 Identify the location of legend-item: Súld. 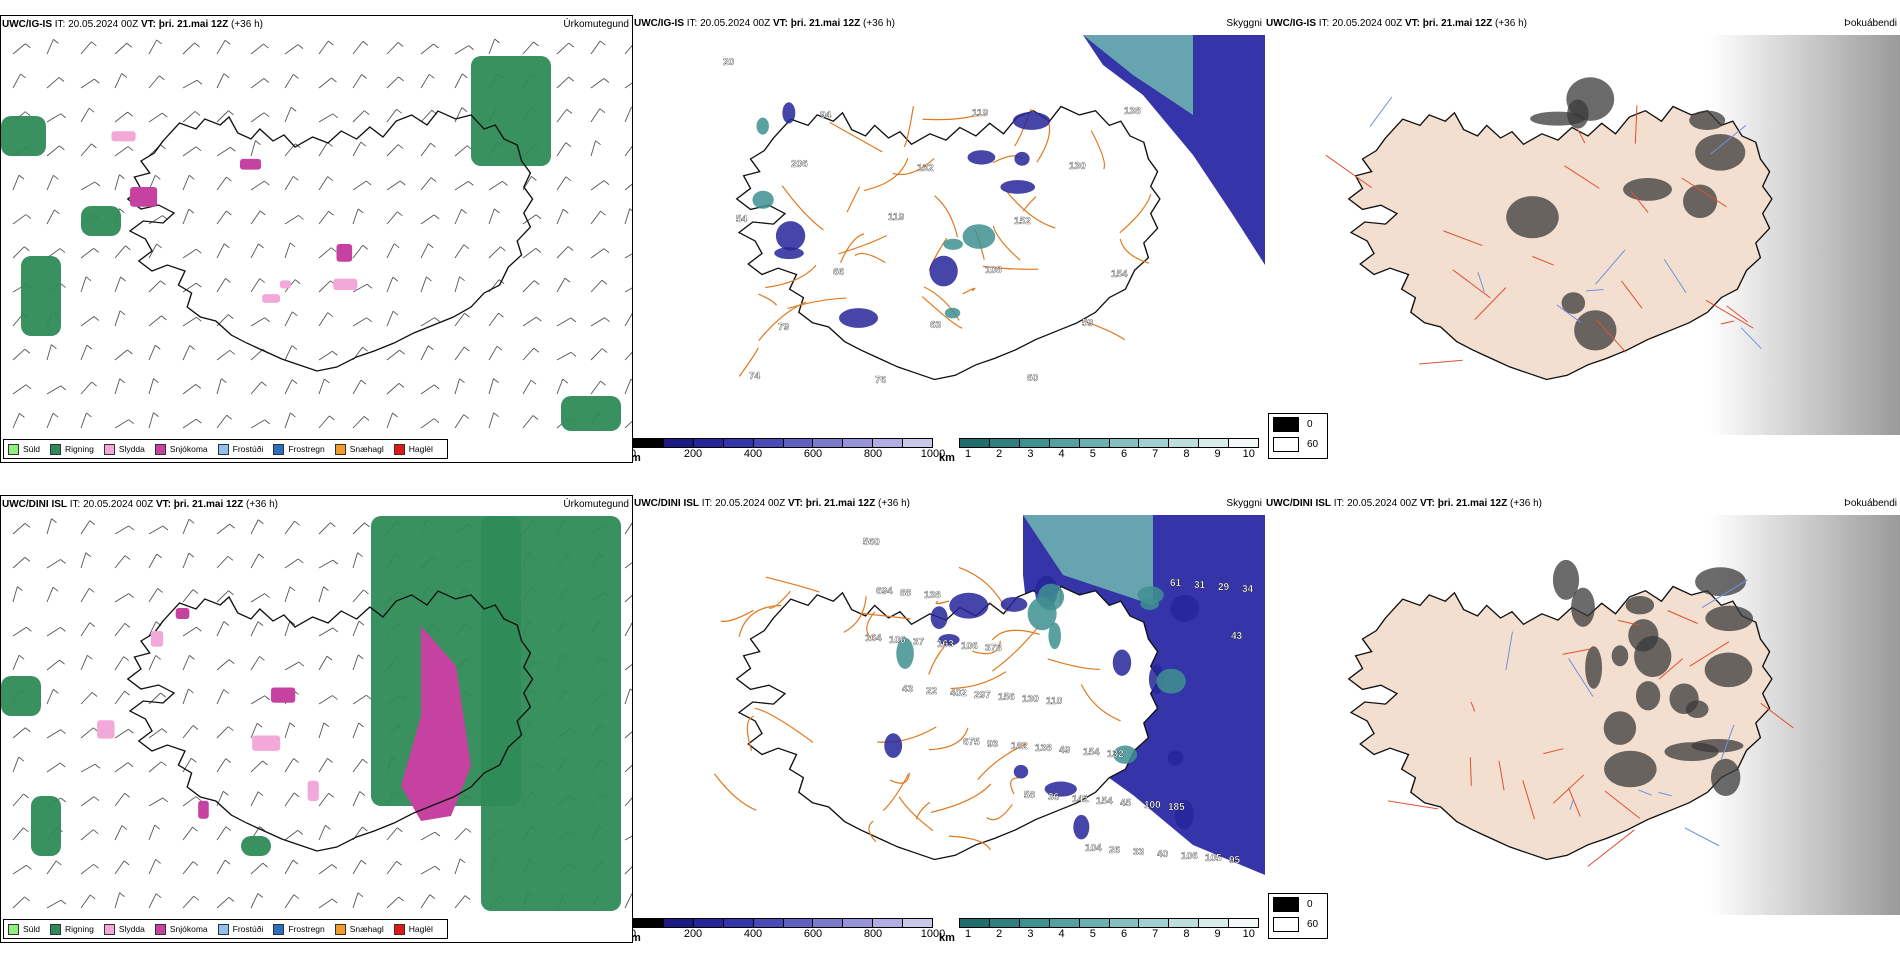
(24, 449).